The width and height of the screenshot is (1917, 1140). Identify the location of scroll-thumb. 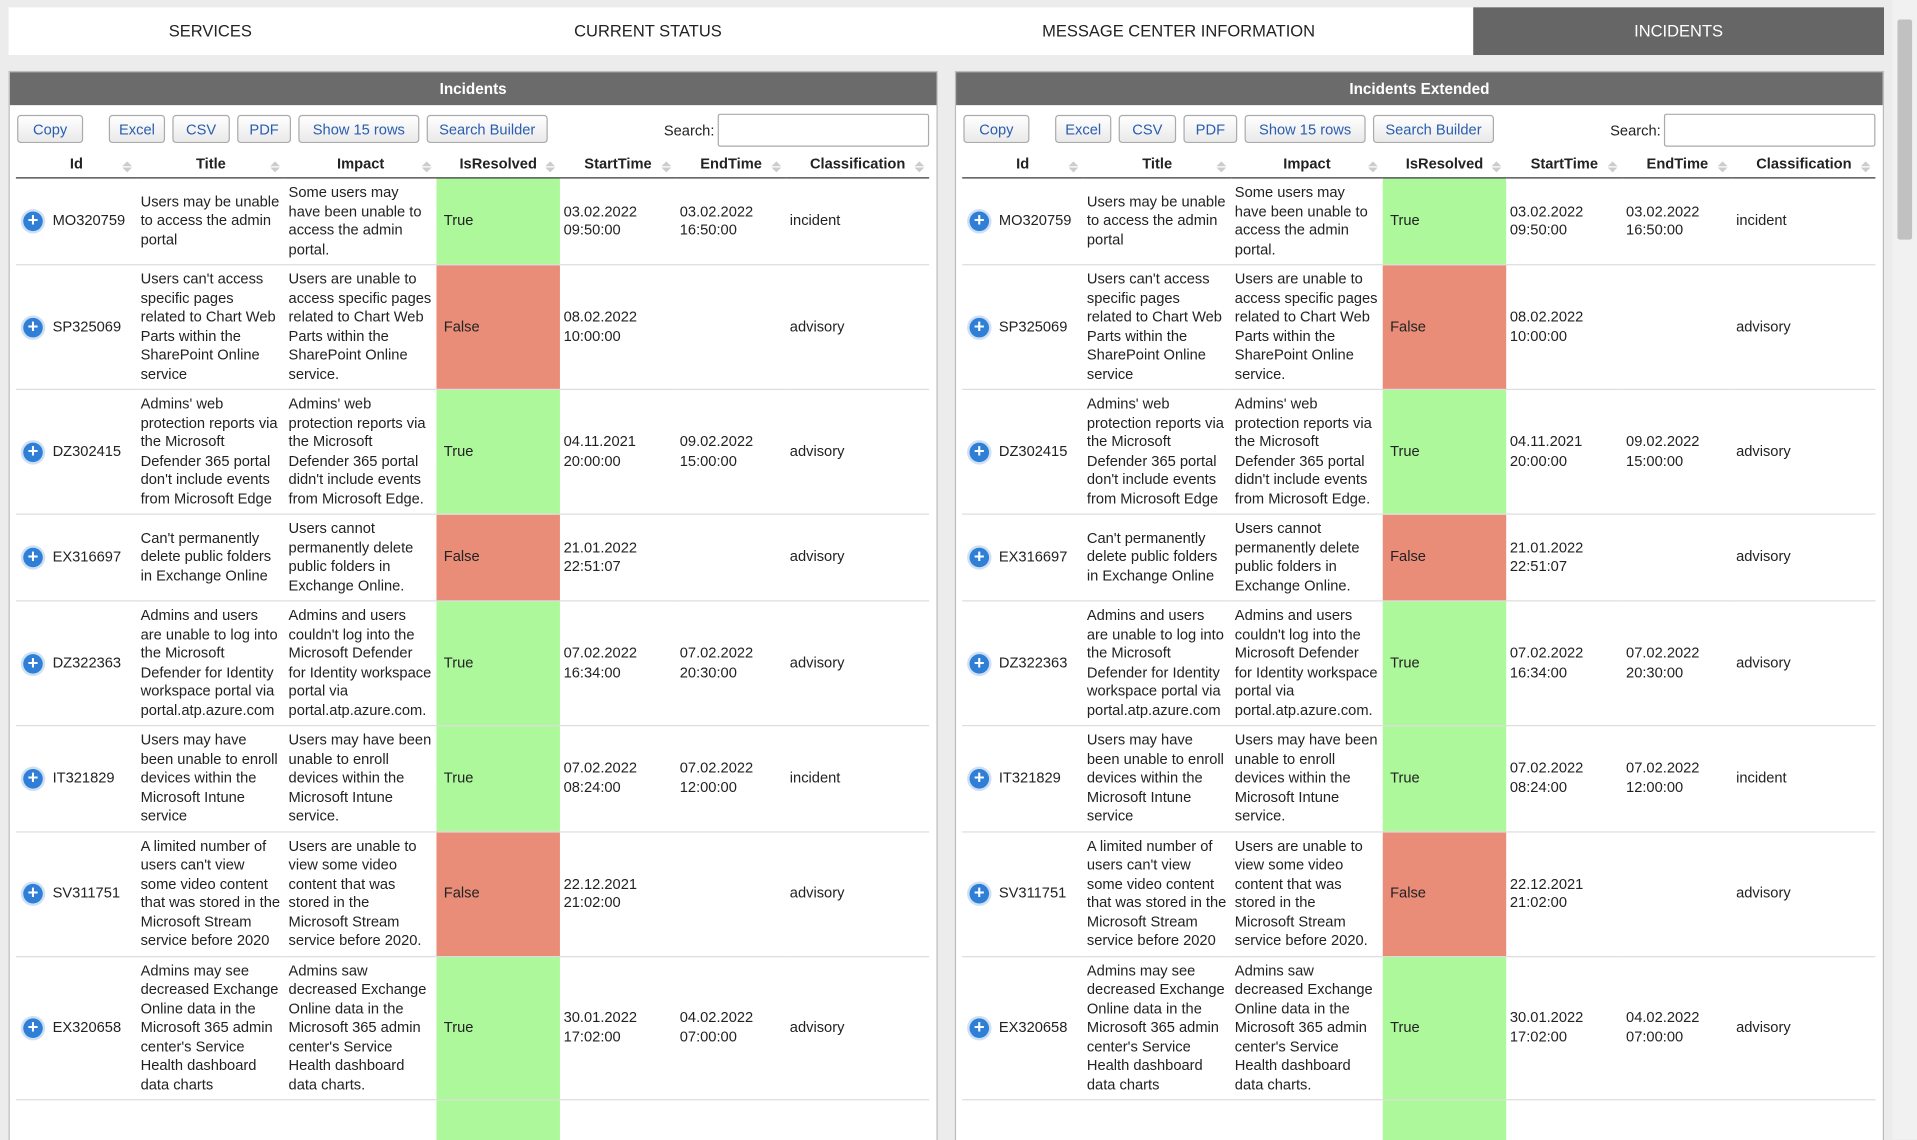
(1905, 129).